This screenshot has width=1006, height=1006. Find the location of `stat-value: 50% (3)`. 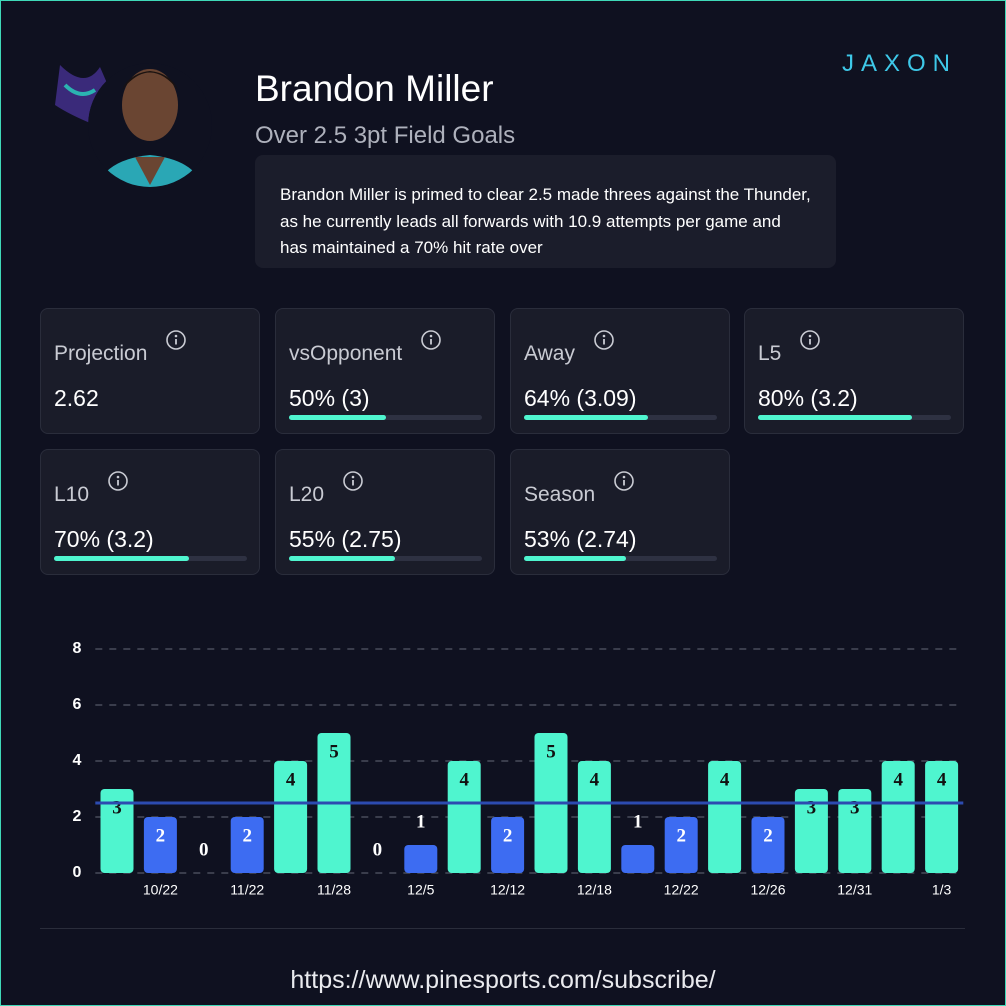

stat-value: 50% (3) is located at coordinates (329, 398).